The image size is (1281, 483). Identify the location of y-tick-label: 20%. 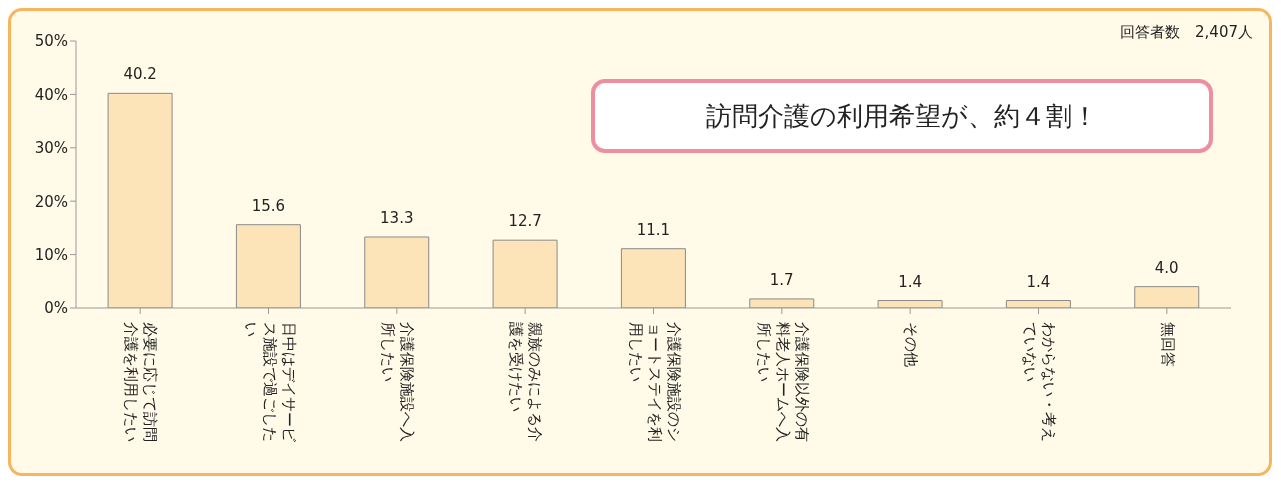
(51, 201).